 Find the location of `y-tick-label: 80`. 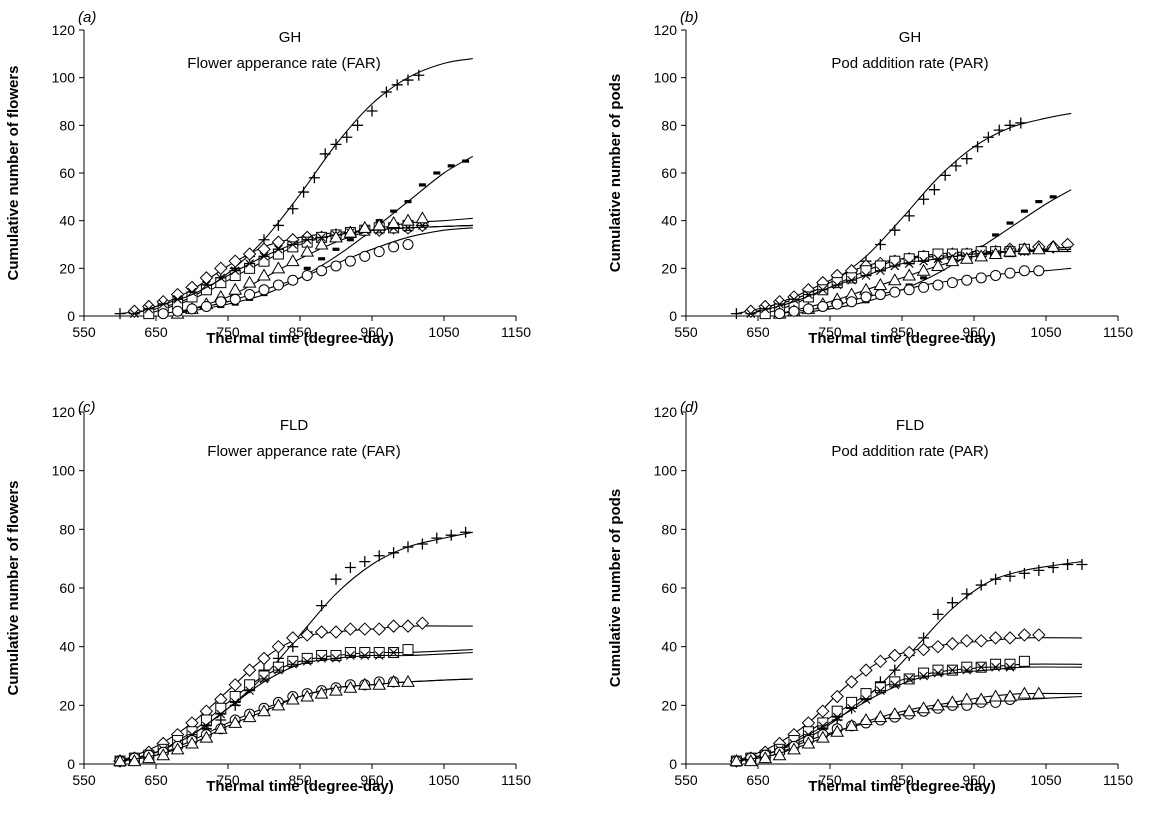

y-tick-label: 80 is located at coordinates (67, 125).